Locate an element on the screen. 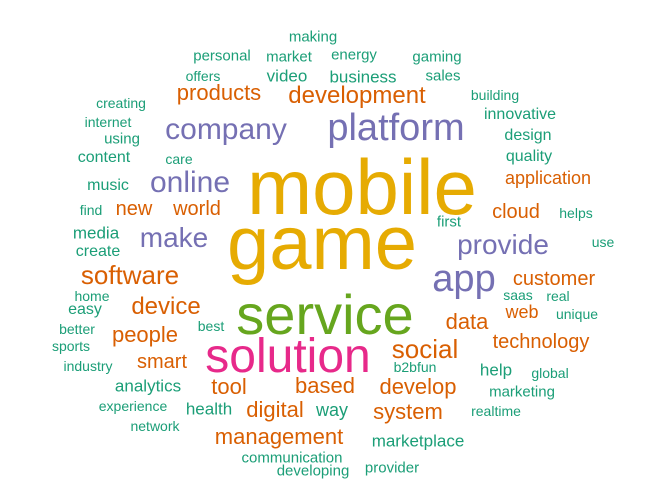  word-sales: sales is located at coordinates (443, 76).